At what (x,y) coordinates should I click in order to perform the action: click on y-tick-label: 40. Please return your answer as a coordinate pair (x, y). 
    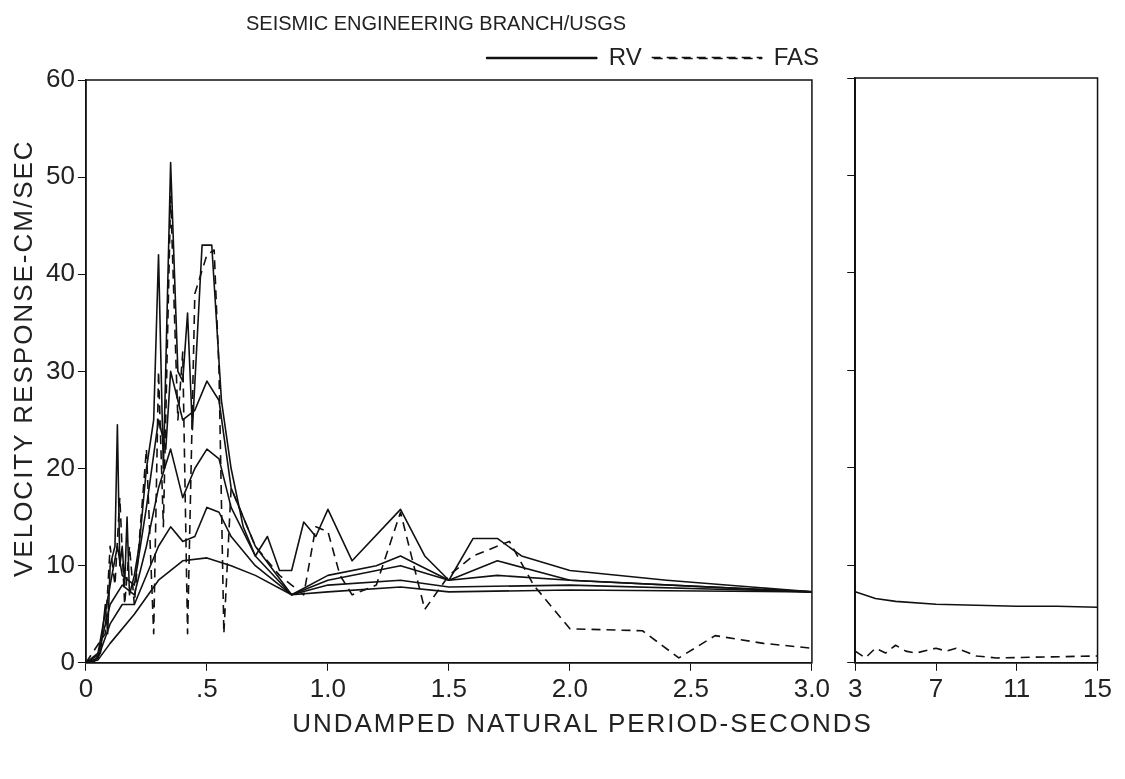
    Looking at the image, I should click on (60, 272).